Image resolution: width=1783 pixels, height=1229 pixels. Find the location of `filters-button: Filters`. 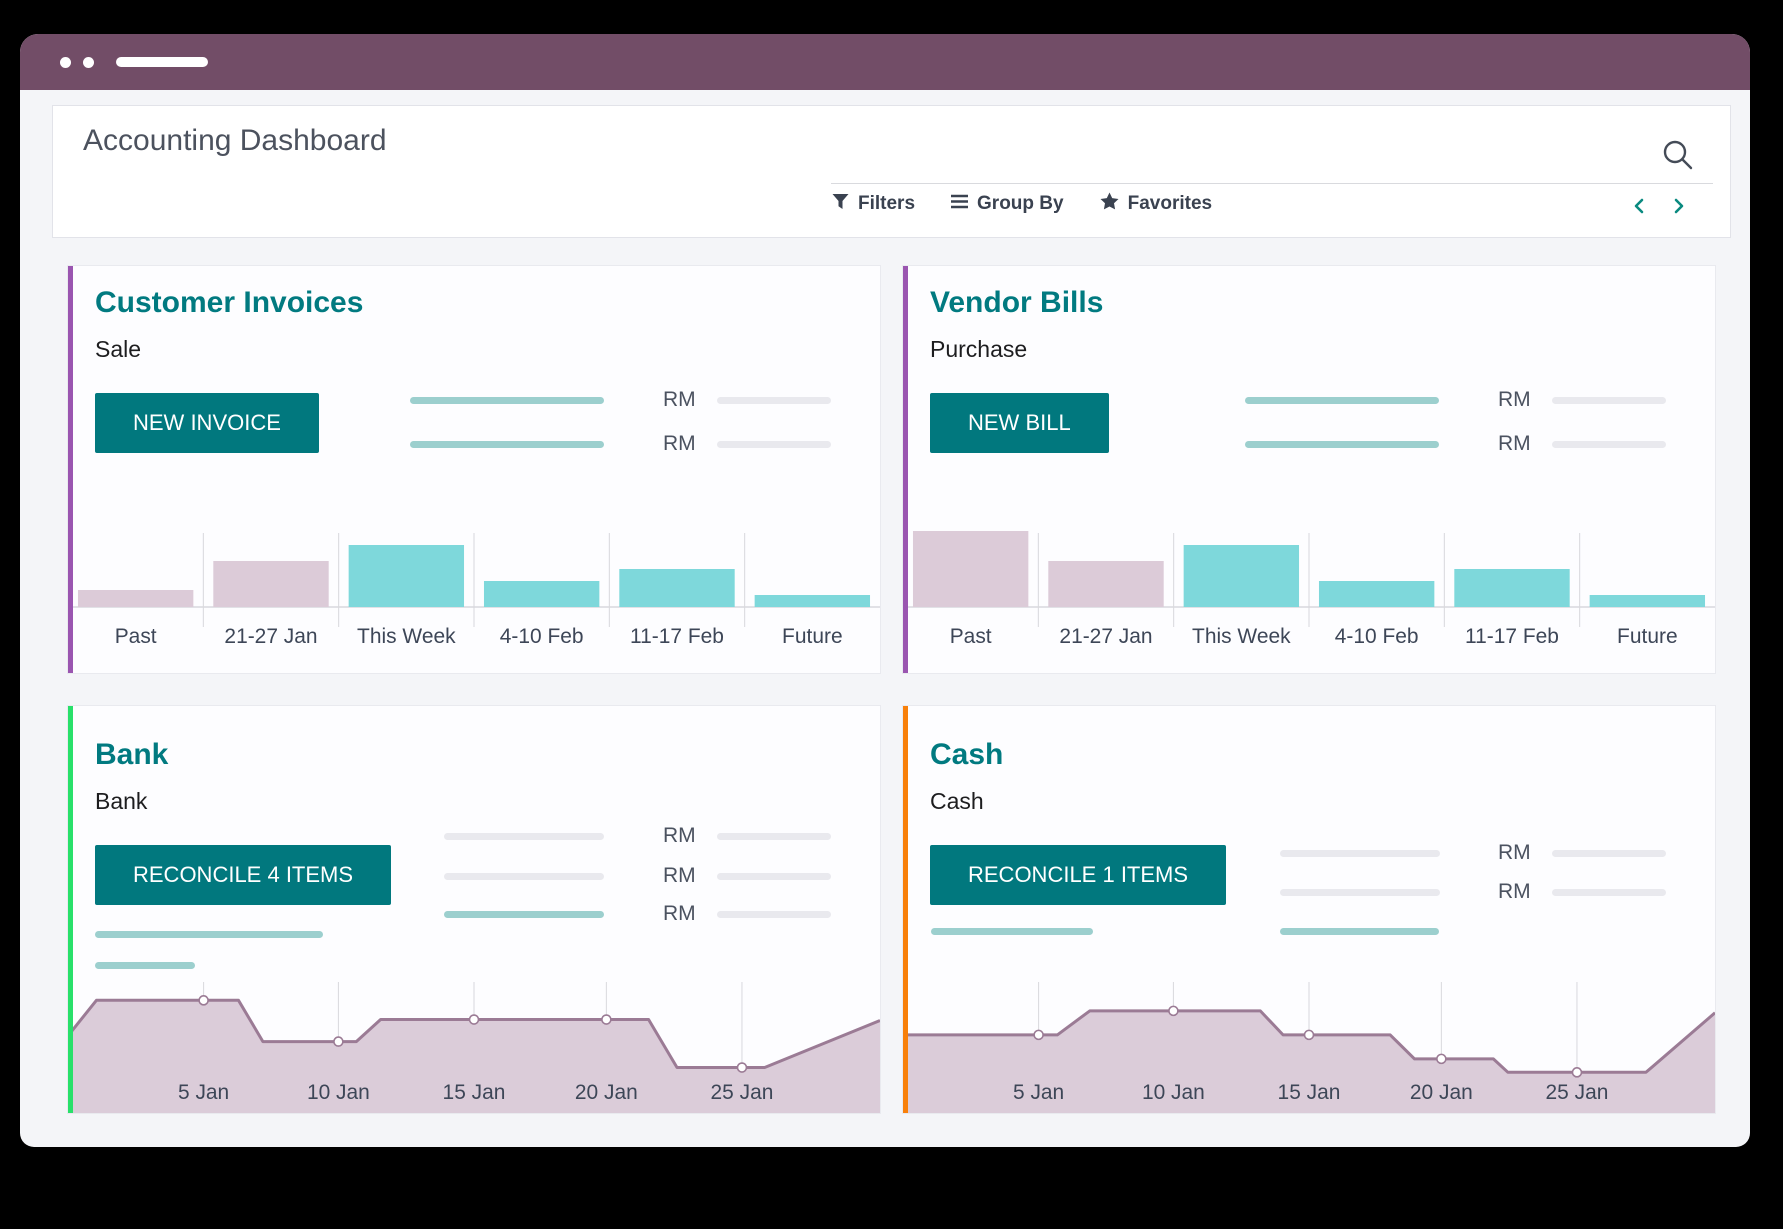

filters-button: Filters is located at coordinates (873, 204).